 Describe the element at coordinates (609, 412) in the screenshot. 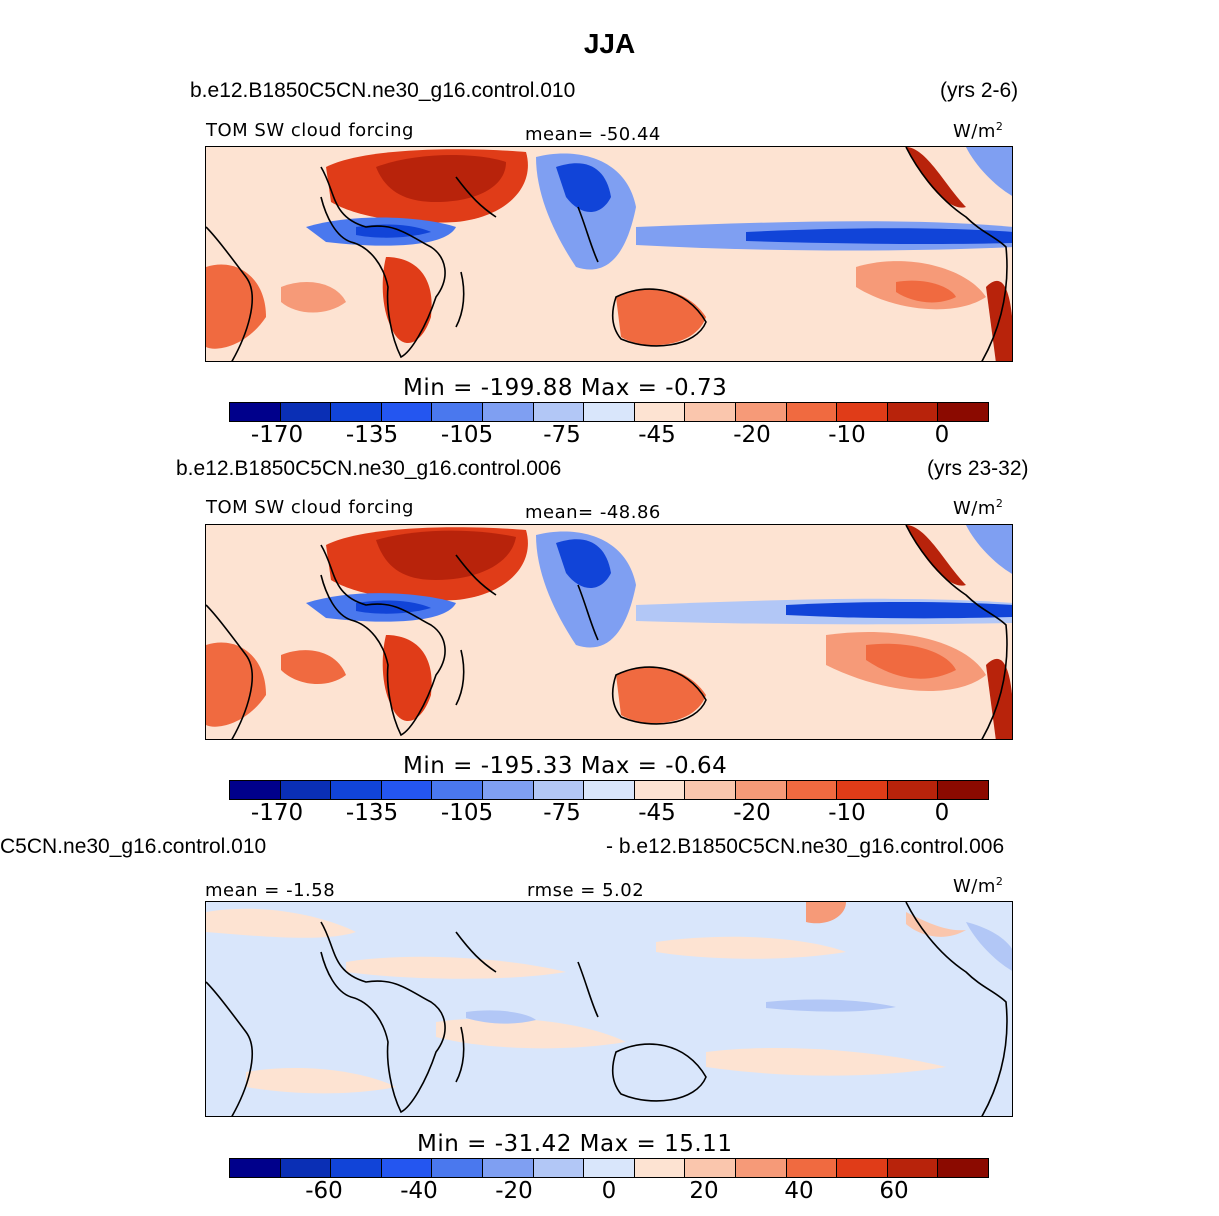

I see `panel1-colorbar` at that location.